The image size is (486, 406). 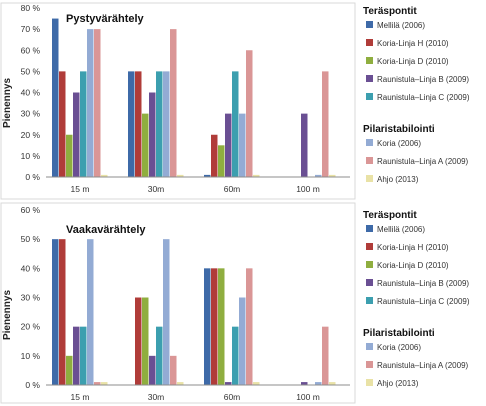 I want to click on chart-title: Pystyvärähtely, so click(x=105, y=19).